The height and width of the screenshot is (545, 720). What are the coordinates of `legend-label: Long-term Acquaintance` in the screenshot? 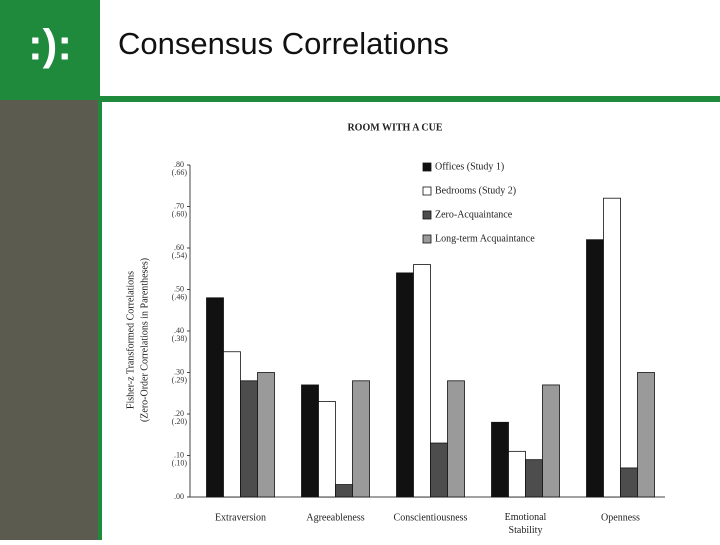 It's located at (485, 238).